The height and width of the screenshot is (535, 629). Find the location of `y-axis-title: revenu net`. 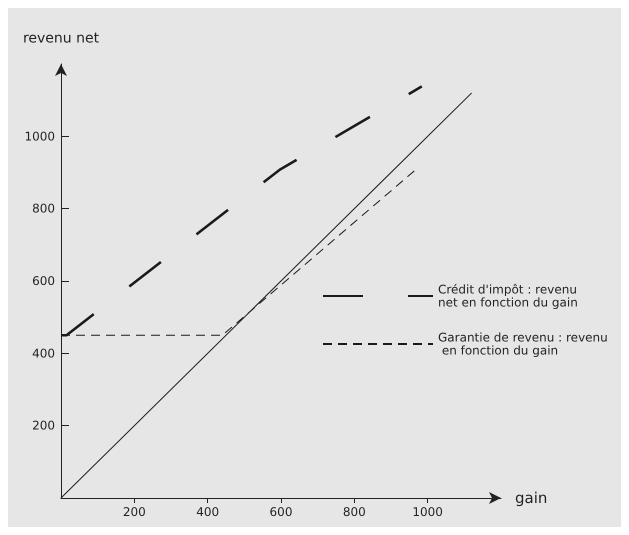

y-axis-title: revenu net is located at coordinates (61, 38).